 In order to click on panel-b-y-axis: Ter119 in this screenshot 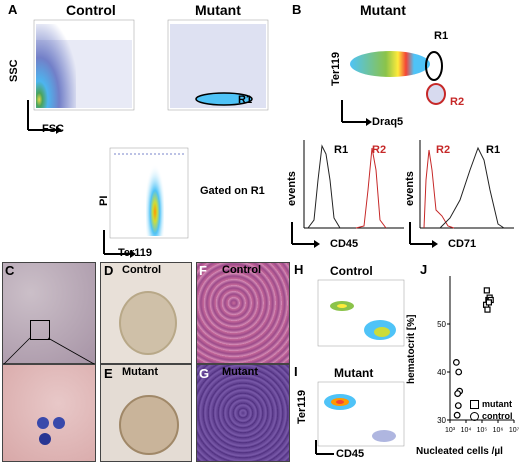, I will do `click(336, 68)`.